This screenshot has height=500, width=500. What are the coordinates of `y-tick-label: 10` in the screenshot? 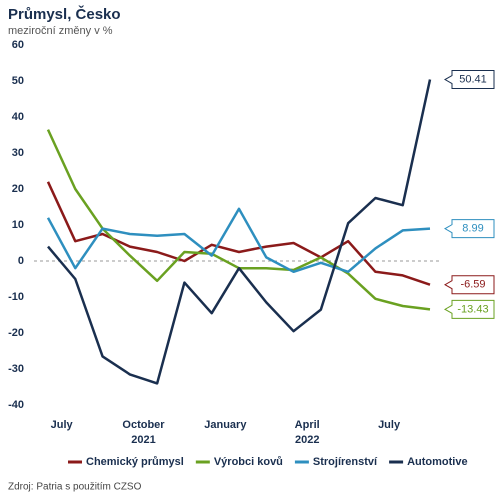 It's located at (18, 225).